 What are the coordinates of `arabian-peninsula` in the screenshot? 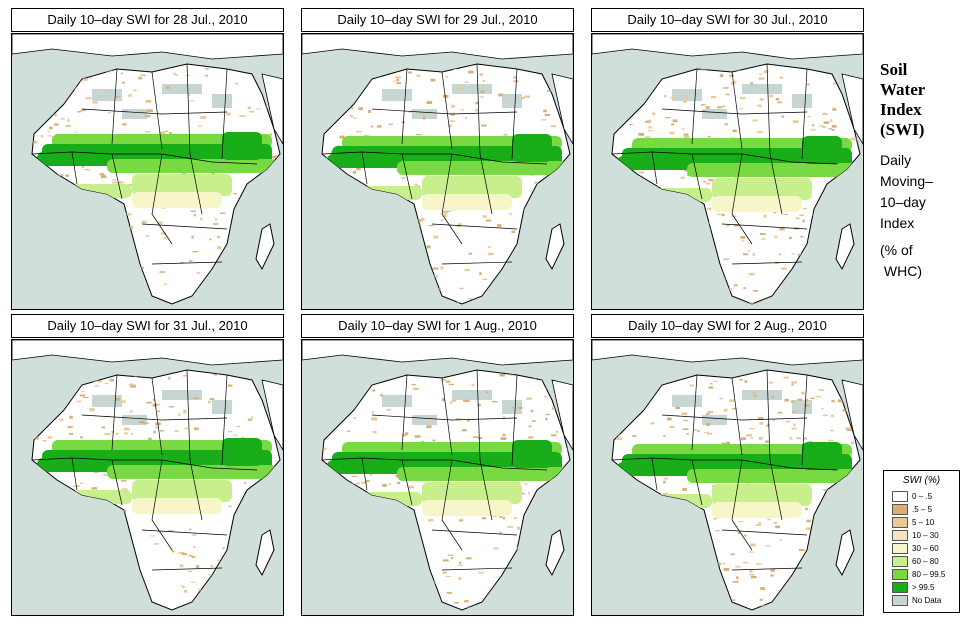 It's located at (272, 415).